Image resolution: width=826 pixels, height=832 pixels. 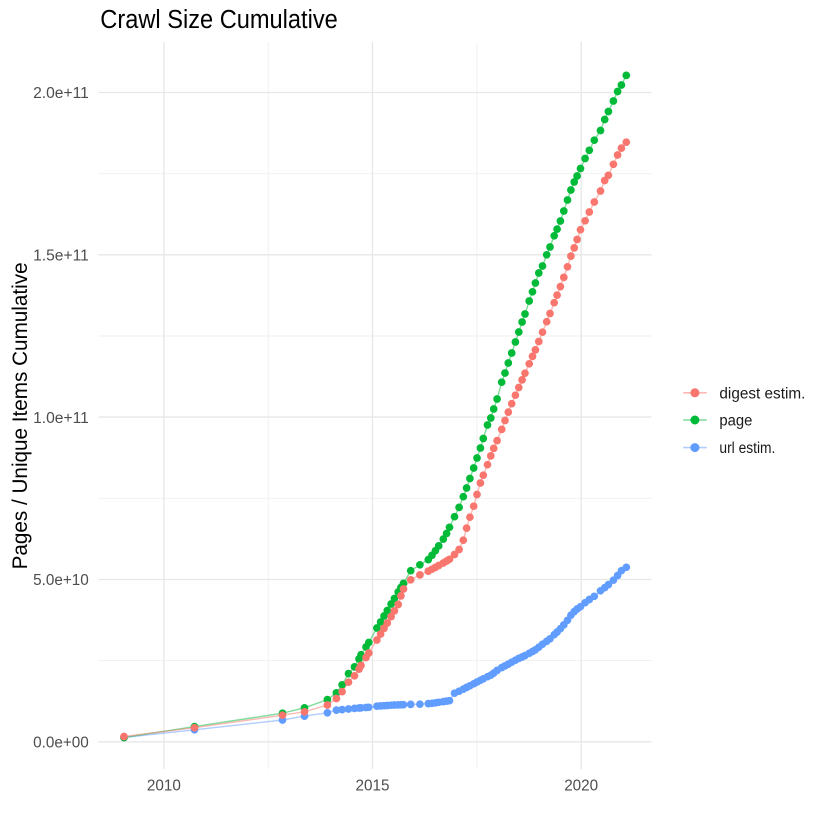 What do you see at coordinates (164, 785) in the screenshot?
I see `svg-text: 2010` at bounding box center [164, 785].